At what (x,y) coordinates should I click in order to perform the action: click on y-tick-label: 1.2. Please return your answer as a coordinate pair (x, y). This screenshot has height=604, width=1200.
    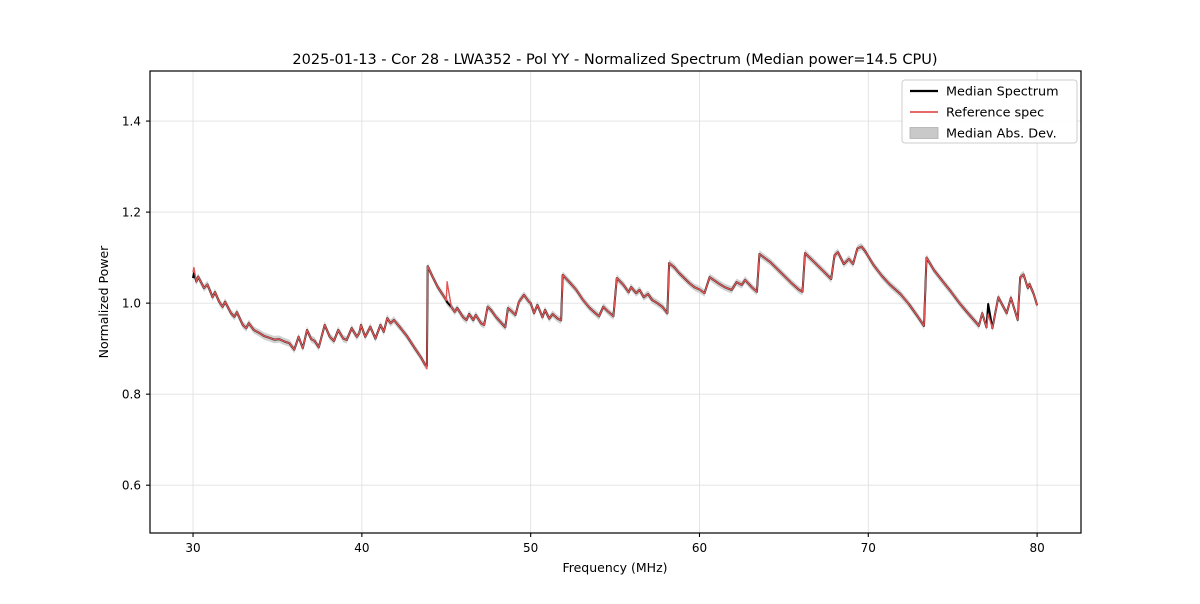
    Looking at the image, I should click on (131, 212).